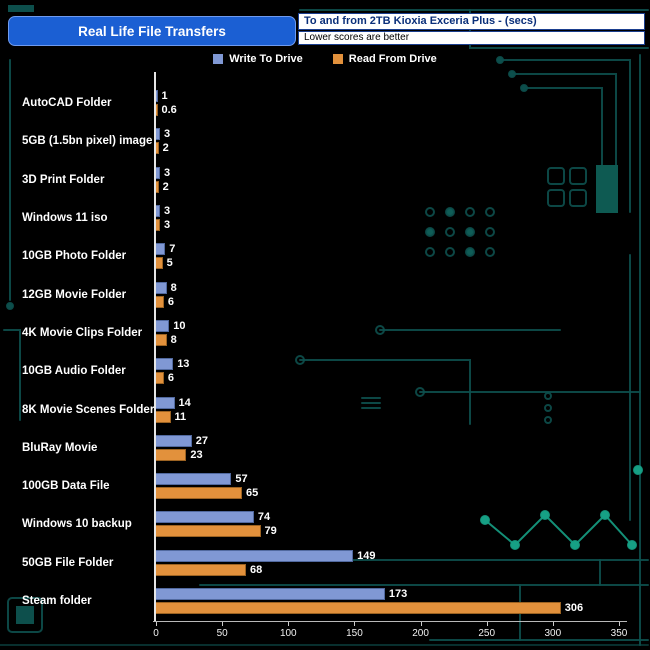  I want to click on category-label: 10GB Photo Folder, so click(74, 256).